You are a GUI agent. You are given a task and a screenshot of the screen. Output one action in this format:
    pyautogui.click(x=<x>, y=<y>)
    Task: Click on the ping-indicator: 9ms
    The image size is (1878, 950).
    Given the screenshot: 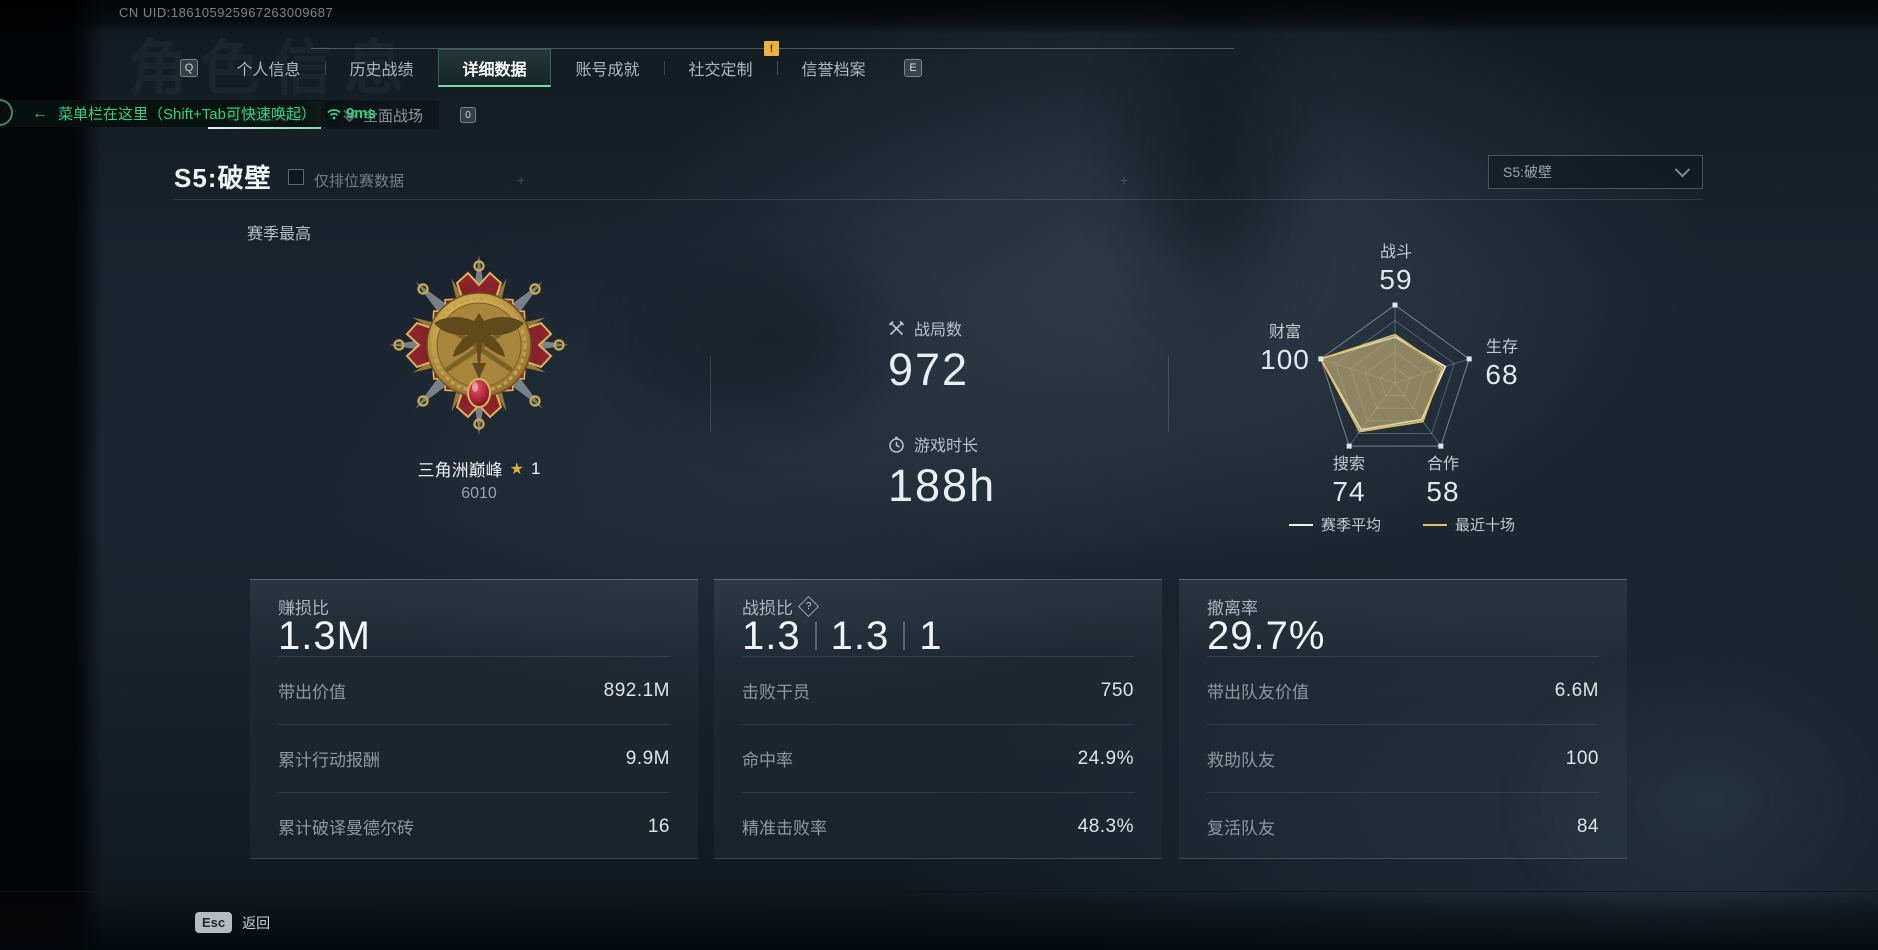 What is the action you would take?
    pyautogui.click(x=351, y=113)
    